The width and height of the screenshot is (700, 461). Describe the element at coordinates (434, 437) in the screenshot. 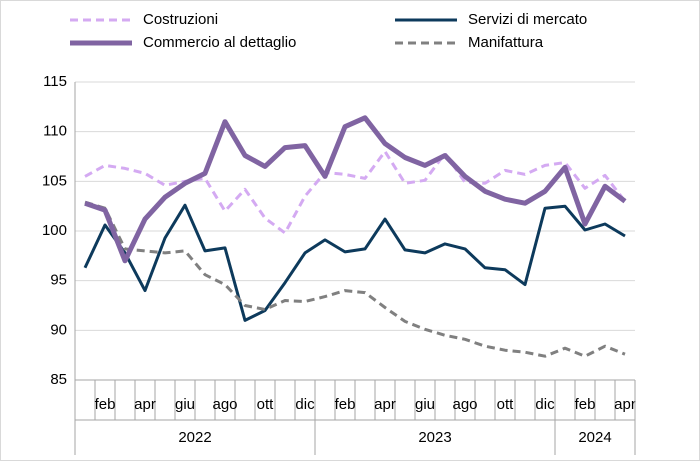

I see `group-label: 2023` at that location.